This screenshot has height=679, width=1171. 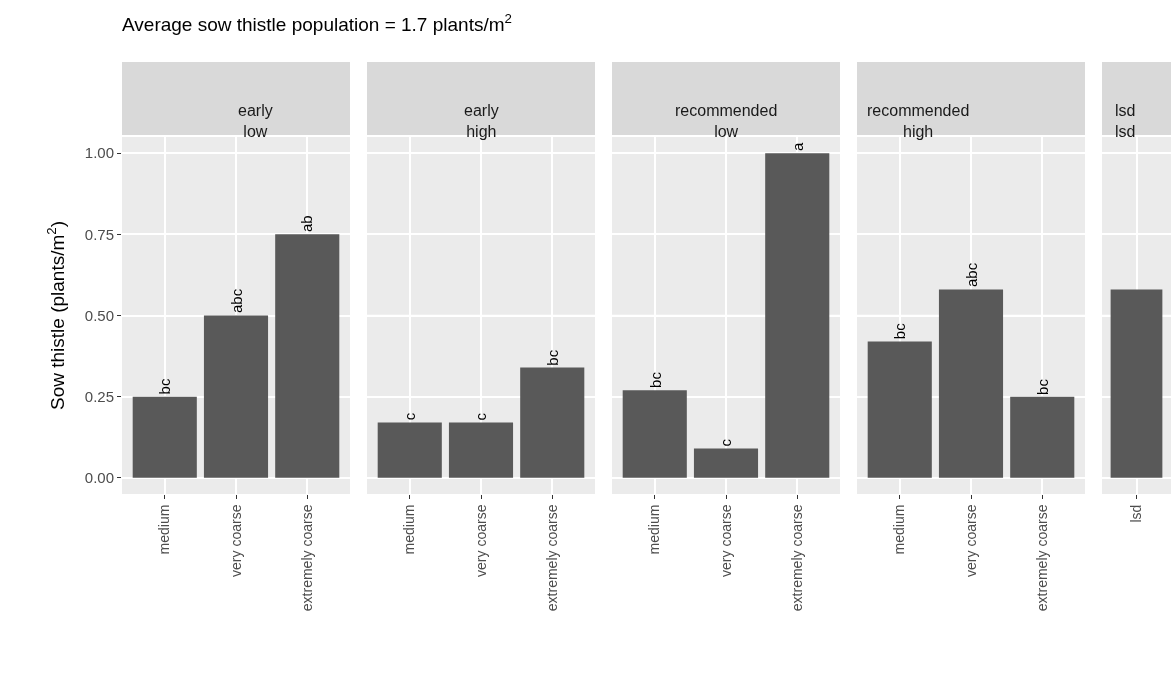 I want to click on data-label: a, so click(x=797, y=146).